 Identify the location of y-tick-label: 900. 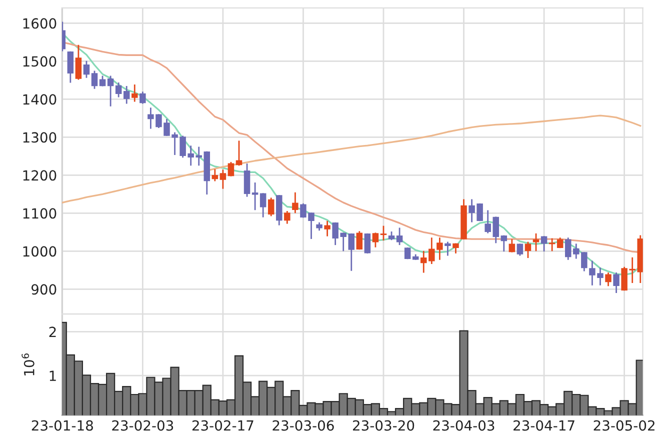
(43, 289).